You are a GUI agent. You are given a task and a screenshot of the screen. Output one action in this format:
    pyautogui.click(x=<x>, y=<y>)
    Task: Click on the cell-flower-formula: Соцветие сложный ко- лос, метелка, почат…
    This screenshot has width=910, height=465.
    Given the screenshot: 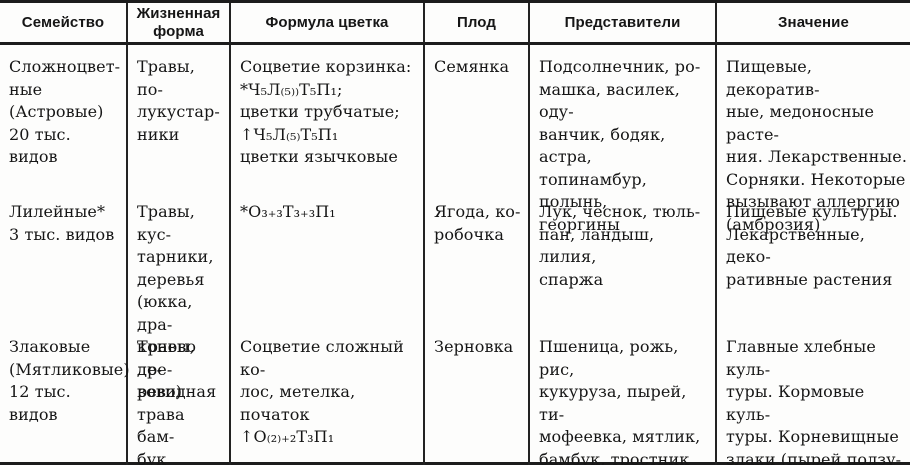 What is the action you would take?
    pyautogui.click(x=328, y=395)
    